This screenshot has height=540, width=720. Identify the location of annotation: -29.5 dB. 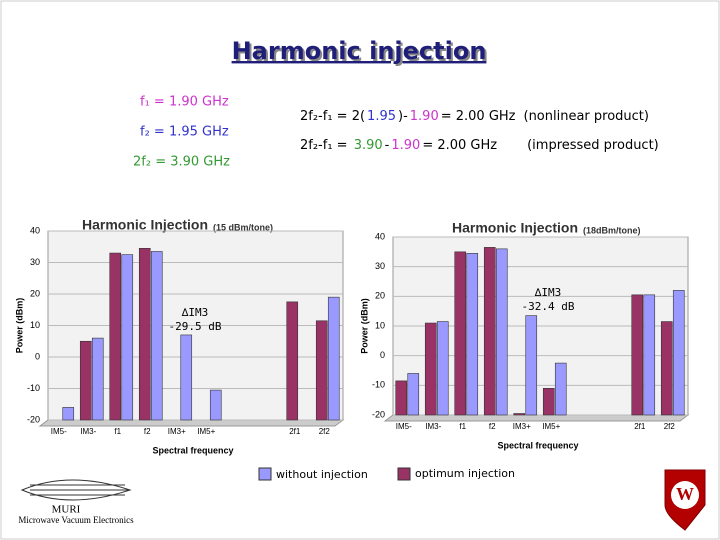
(195, 326).